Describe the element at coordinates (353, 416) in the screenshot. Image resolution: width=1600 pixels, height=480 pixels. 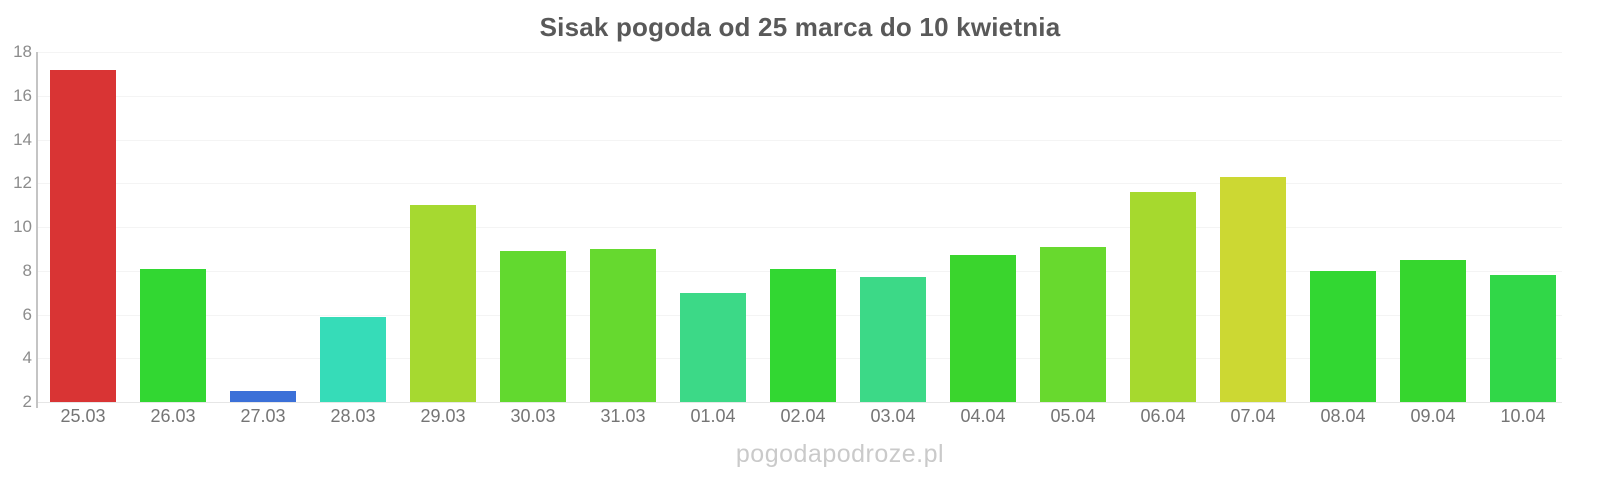
I see `x-tick-label-28.03: 28.03` at that location.